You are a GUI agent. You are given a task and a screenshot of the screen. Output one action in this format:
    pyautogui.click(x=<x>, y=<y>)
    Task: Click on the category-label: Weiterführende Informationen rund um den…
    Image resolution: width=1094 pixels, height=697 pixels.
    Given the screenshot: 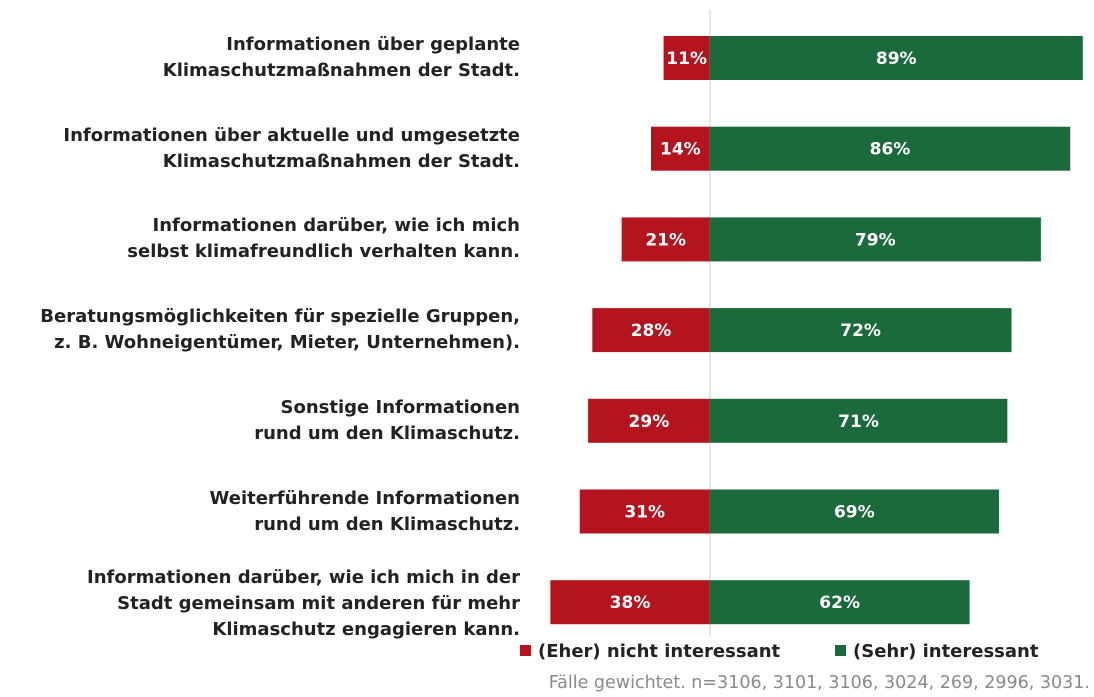 What is the action you would take?
    pyautogui.click(x=364, y=511)
    